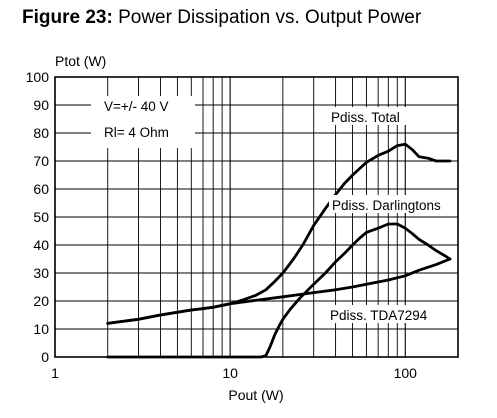 This screenshot has height=418, width=497. I want to click on series-label-total: Pdiss. Total, so click(365, 117).